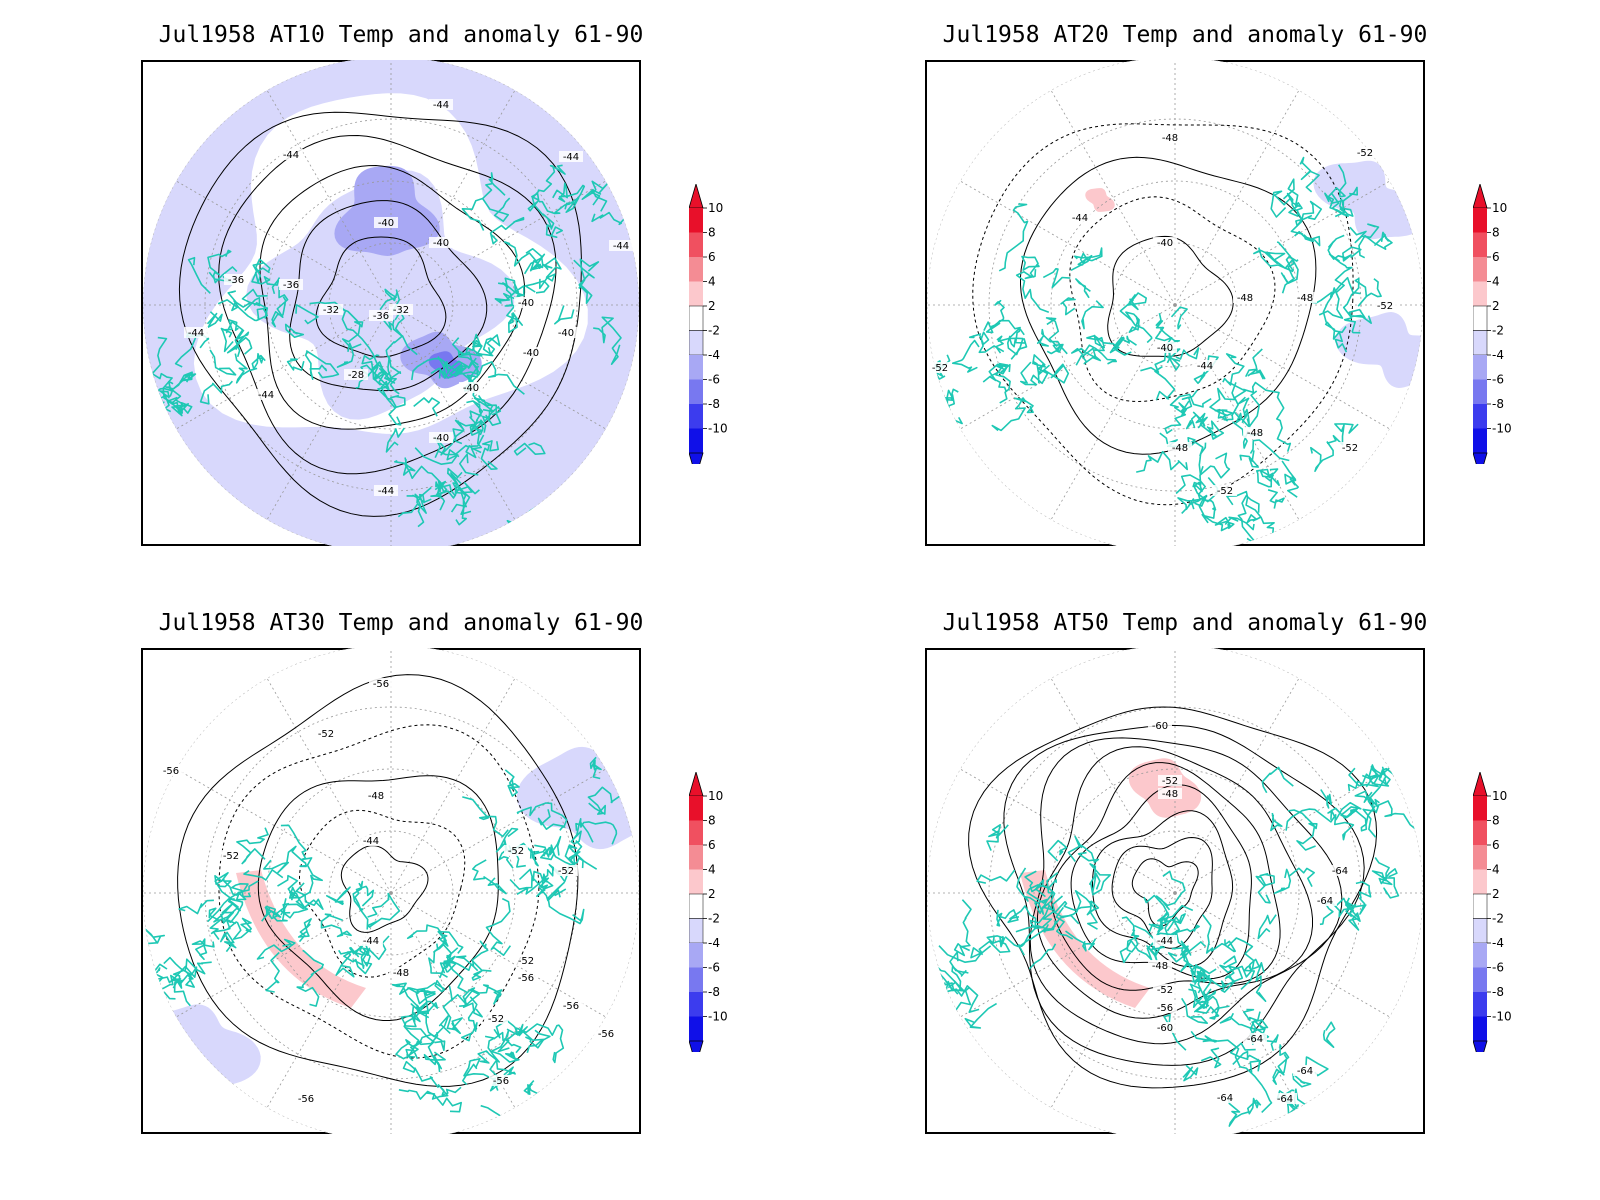 This screenshot has width=1600, height=1200. Describe the element at coordinates (401, 35) in the screenshot. I see `panel-title: Jul1958 AT10 Temp and anomaly 61-90` at that location.